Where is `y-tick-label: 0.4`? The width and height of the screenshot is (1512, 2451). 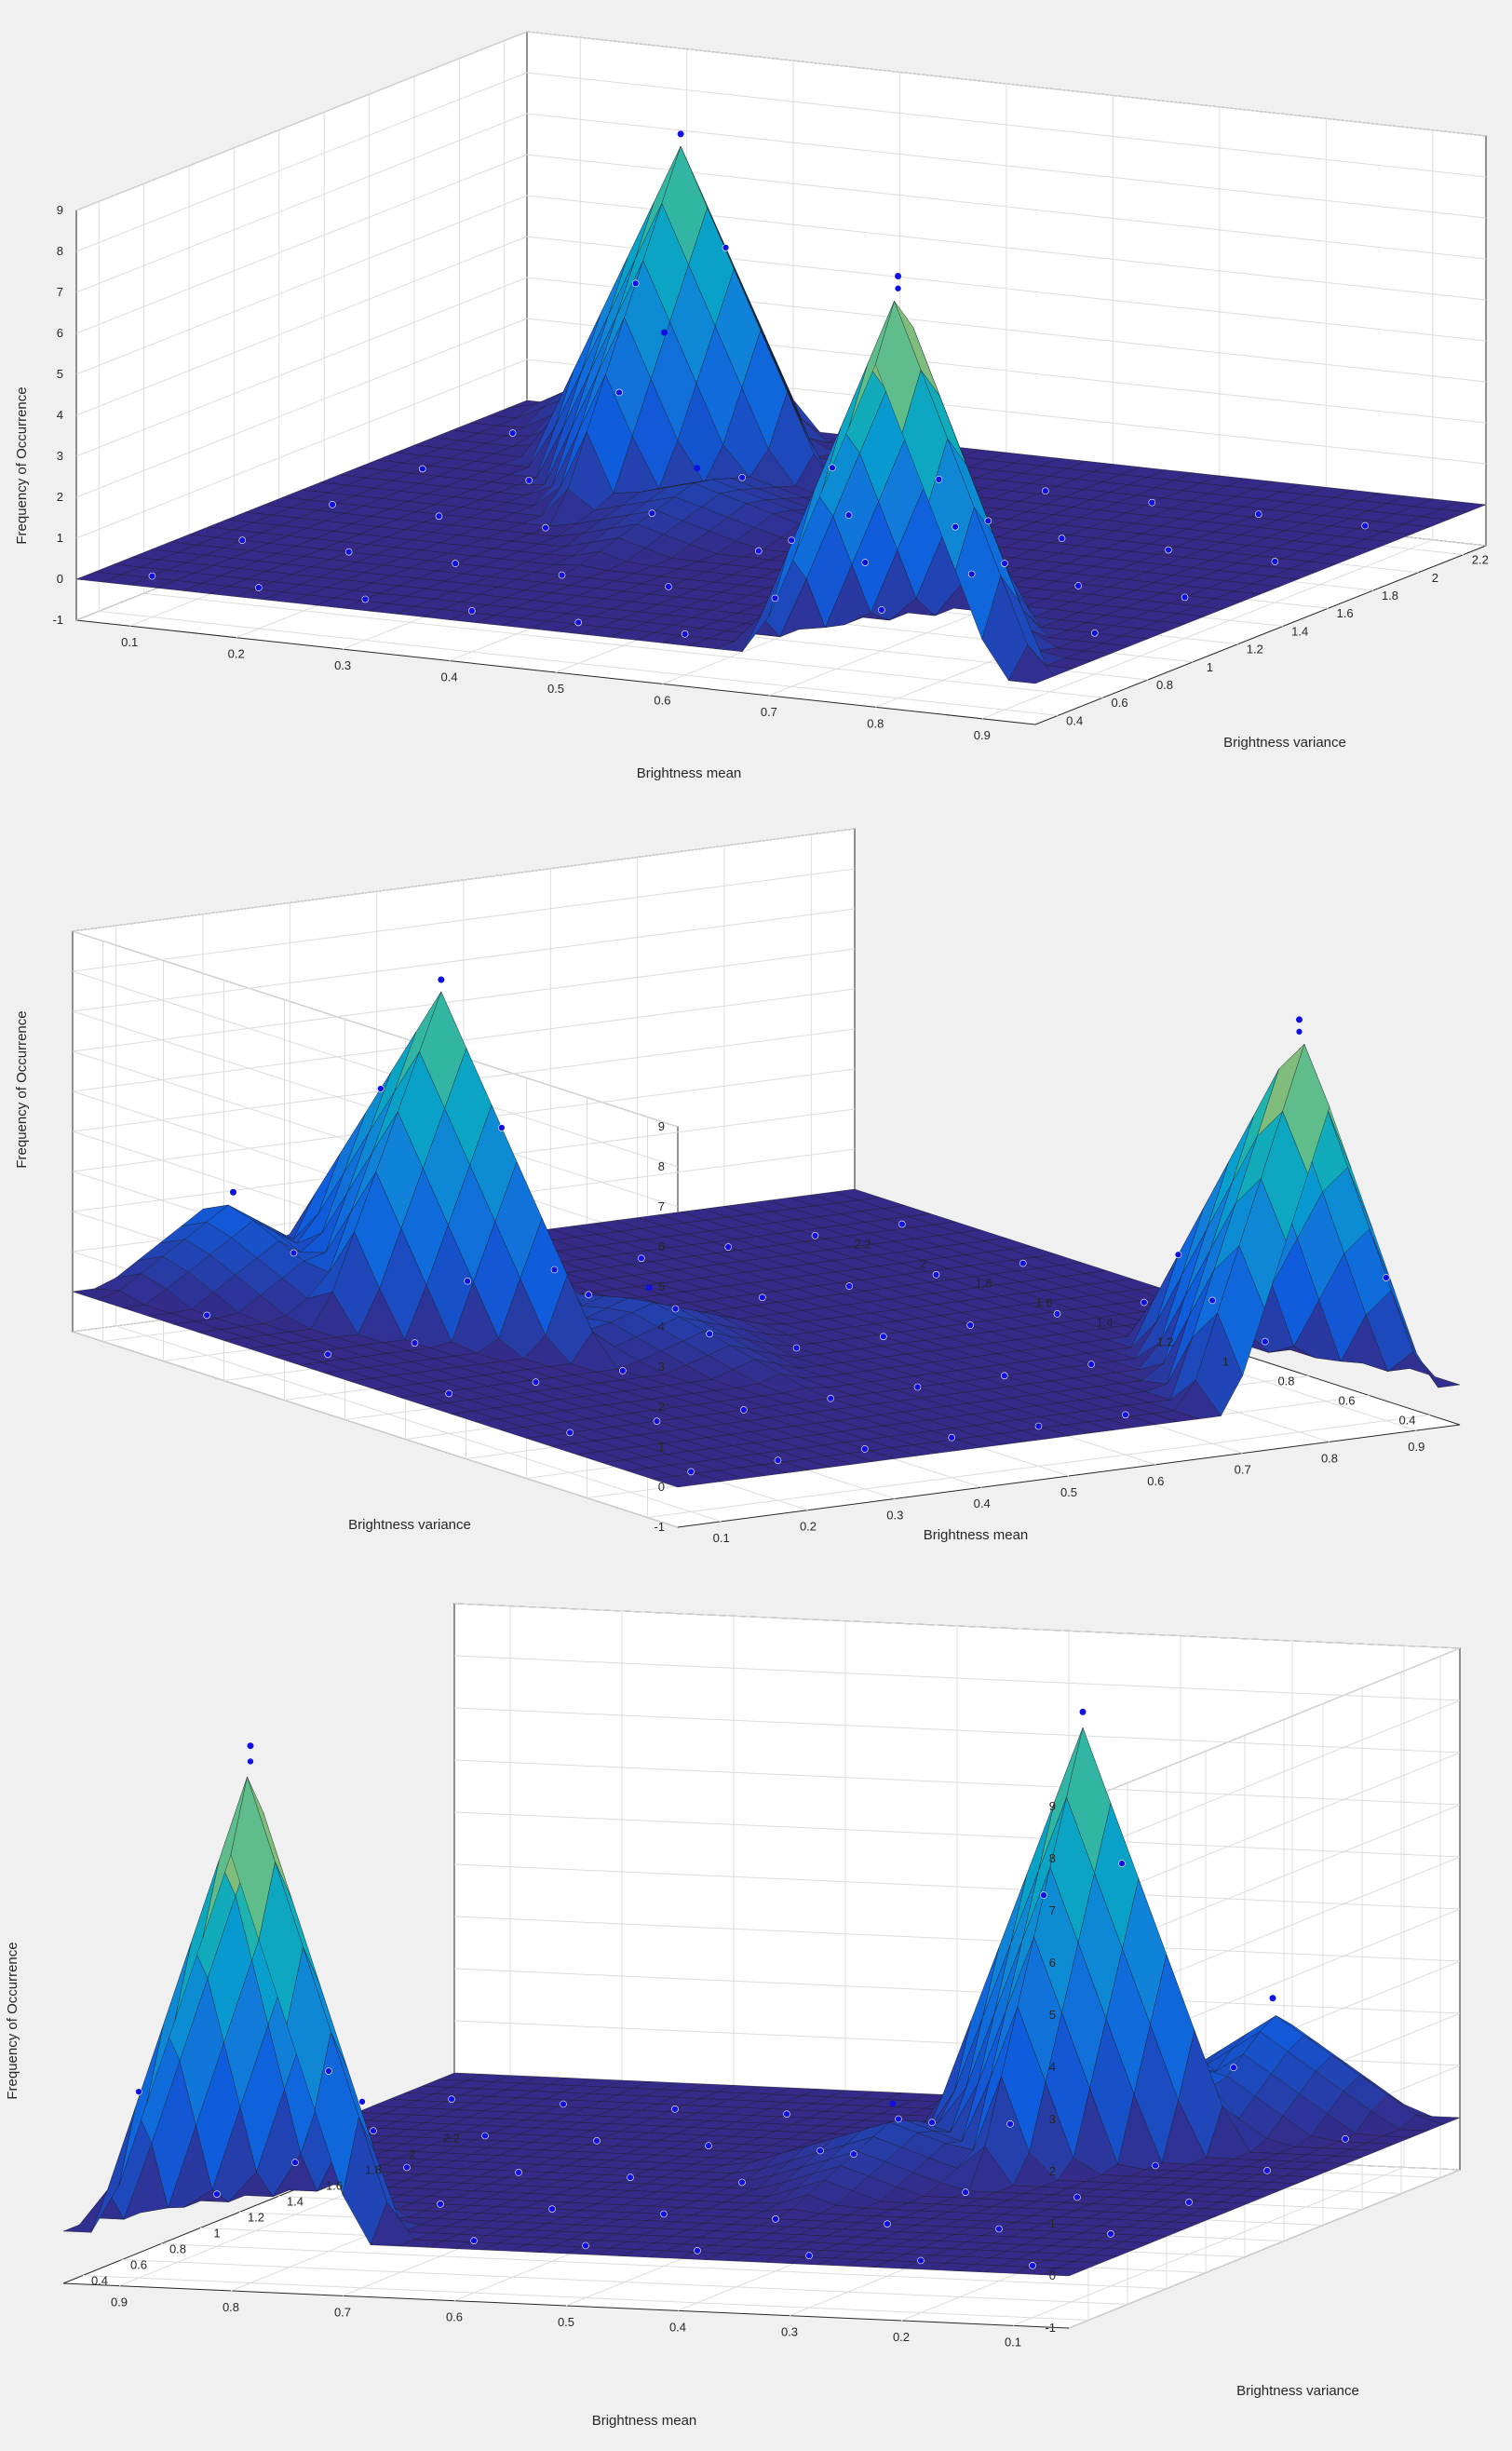
y-tick-label: 0.4 is located at coordinates (1407, 1421).